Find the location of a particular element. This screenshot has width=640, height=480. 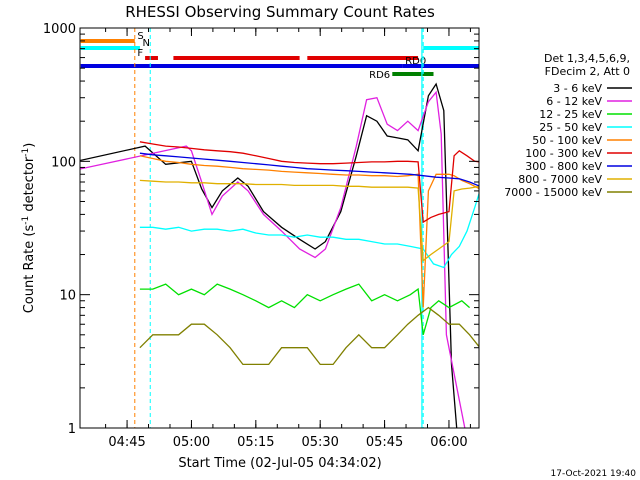

chart-title: RHESSI Observing Summary Count Rates is located at coordinates (280, 12).